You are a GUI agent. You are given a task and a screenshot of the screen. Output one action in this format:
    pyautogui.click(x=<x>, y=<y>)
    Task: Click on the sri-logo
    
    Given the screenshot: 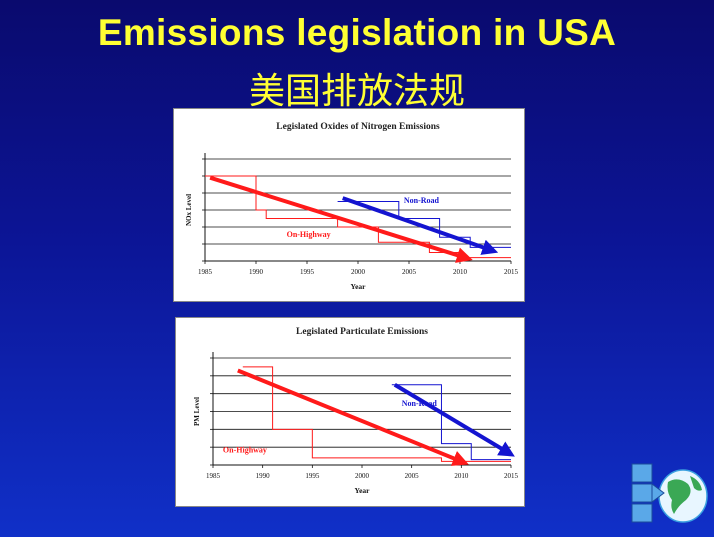 What is the action you would take?
    pyautogui.click(x=669, y=493)
    